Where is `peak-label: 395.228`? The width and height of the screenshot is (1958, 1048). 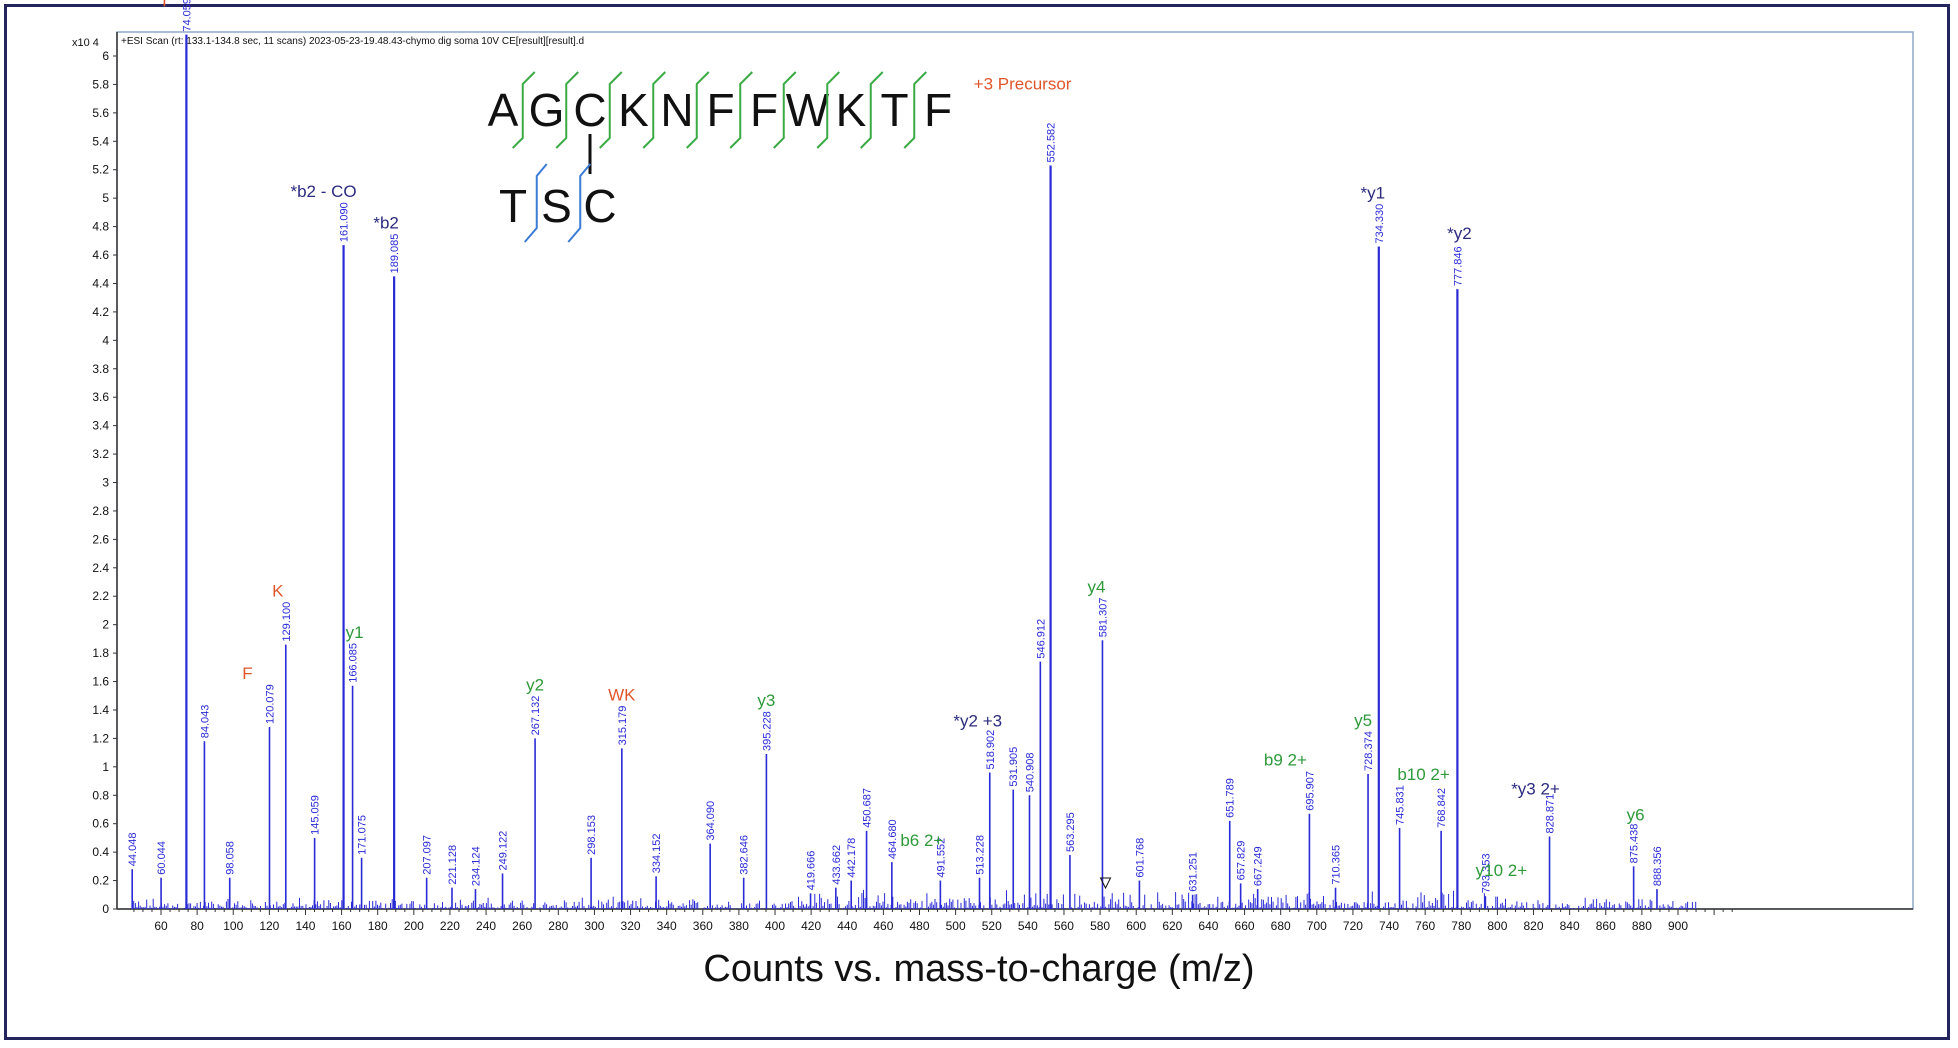
peak-label: 395.228 is located at coordinates (767, 731).